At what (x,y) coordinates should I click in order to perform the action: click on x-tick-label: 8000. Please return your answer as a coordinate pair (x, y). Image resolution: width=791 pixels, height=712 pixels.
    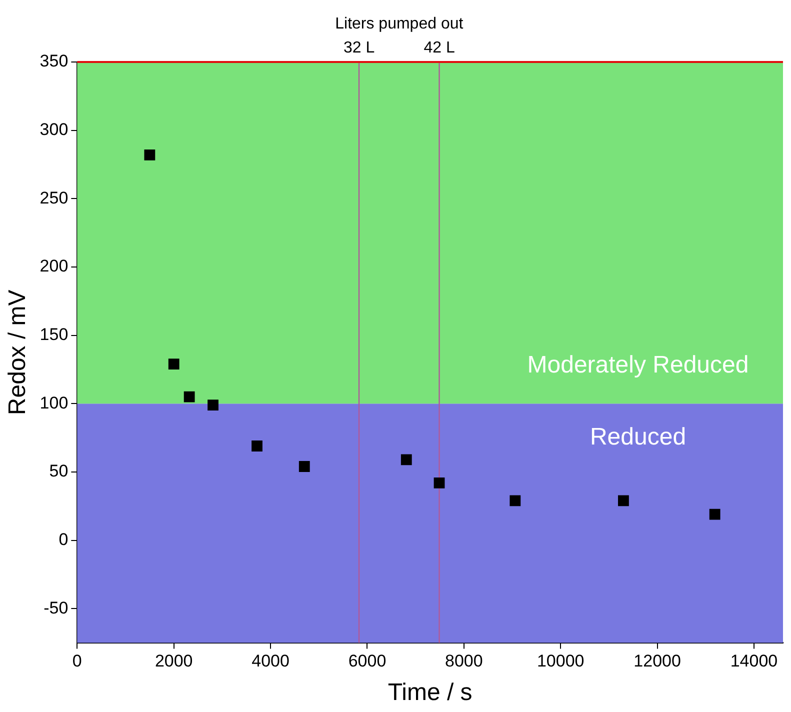
    Looking at the image, I should click on (464, 661).